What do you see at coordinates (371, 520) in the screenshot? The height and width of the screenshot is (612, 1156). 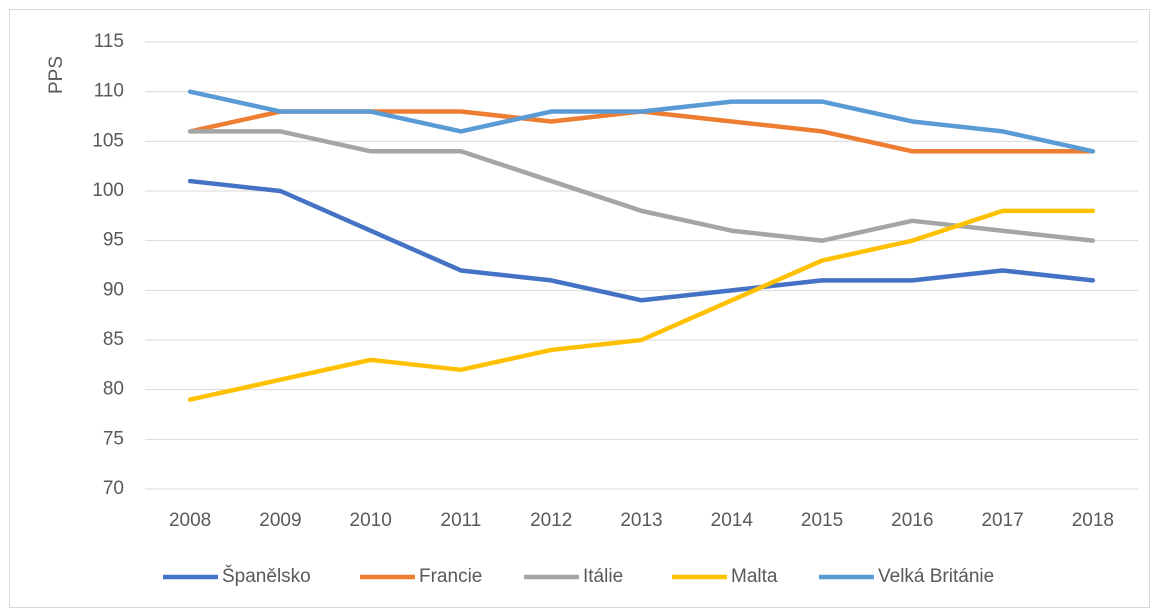 I see `x-tick-label: 2010` at bounding box center [371, 520].